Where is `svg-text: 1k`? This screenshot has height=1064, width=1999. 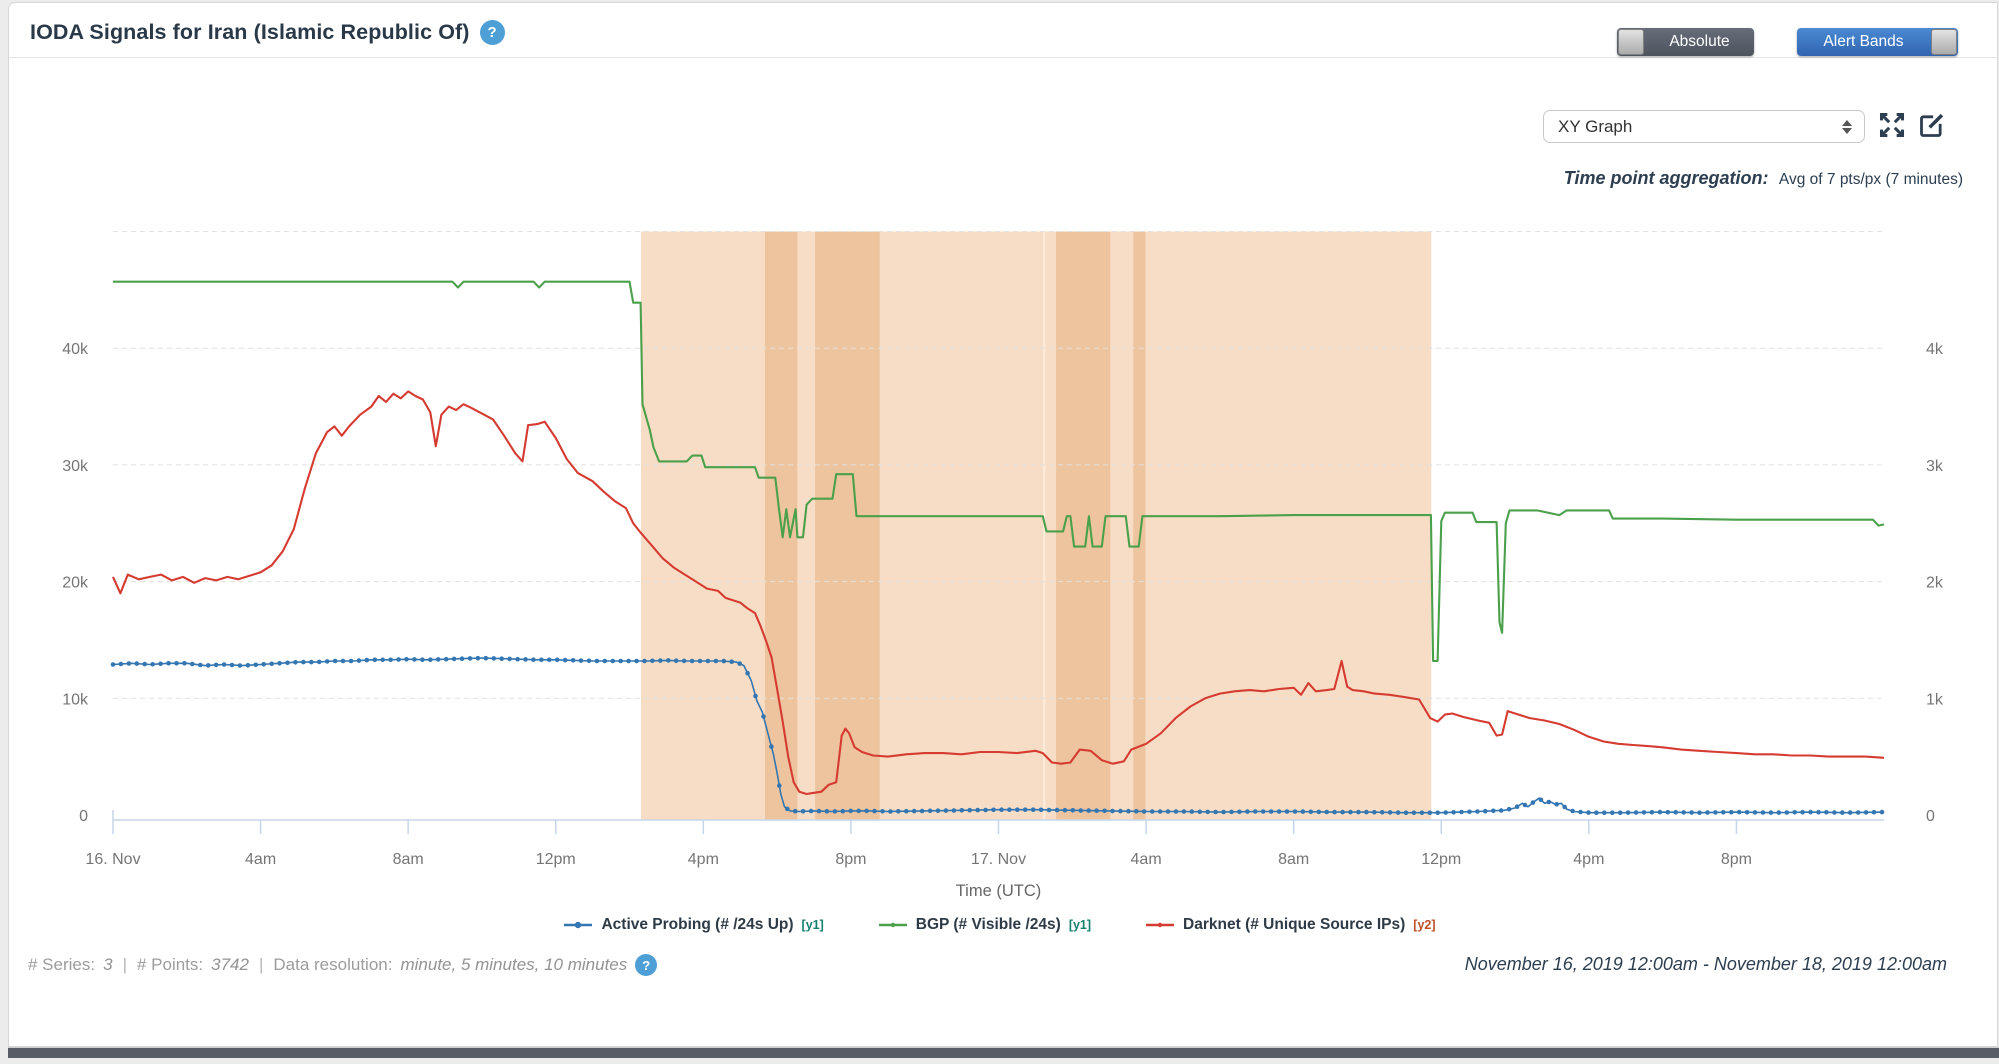
svg-text: 1k is located at coordinates (1935, 699).